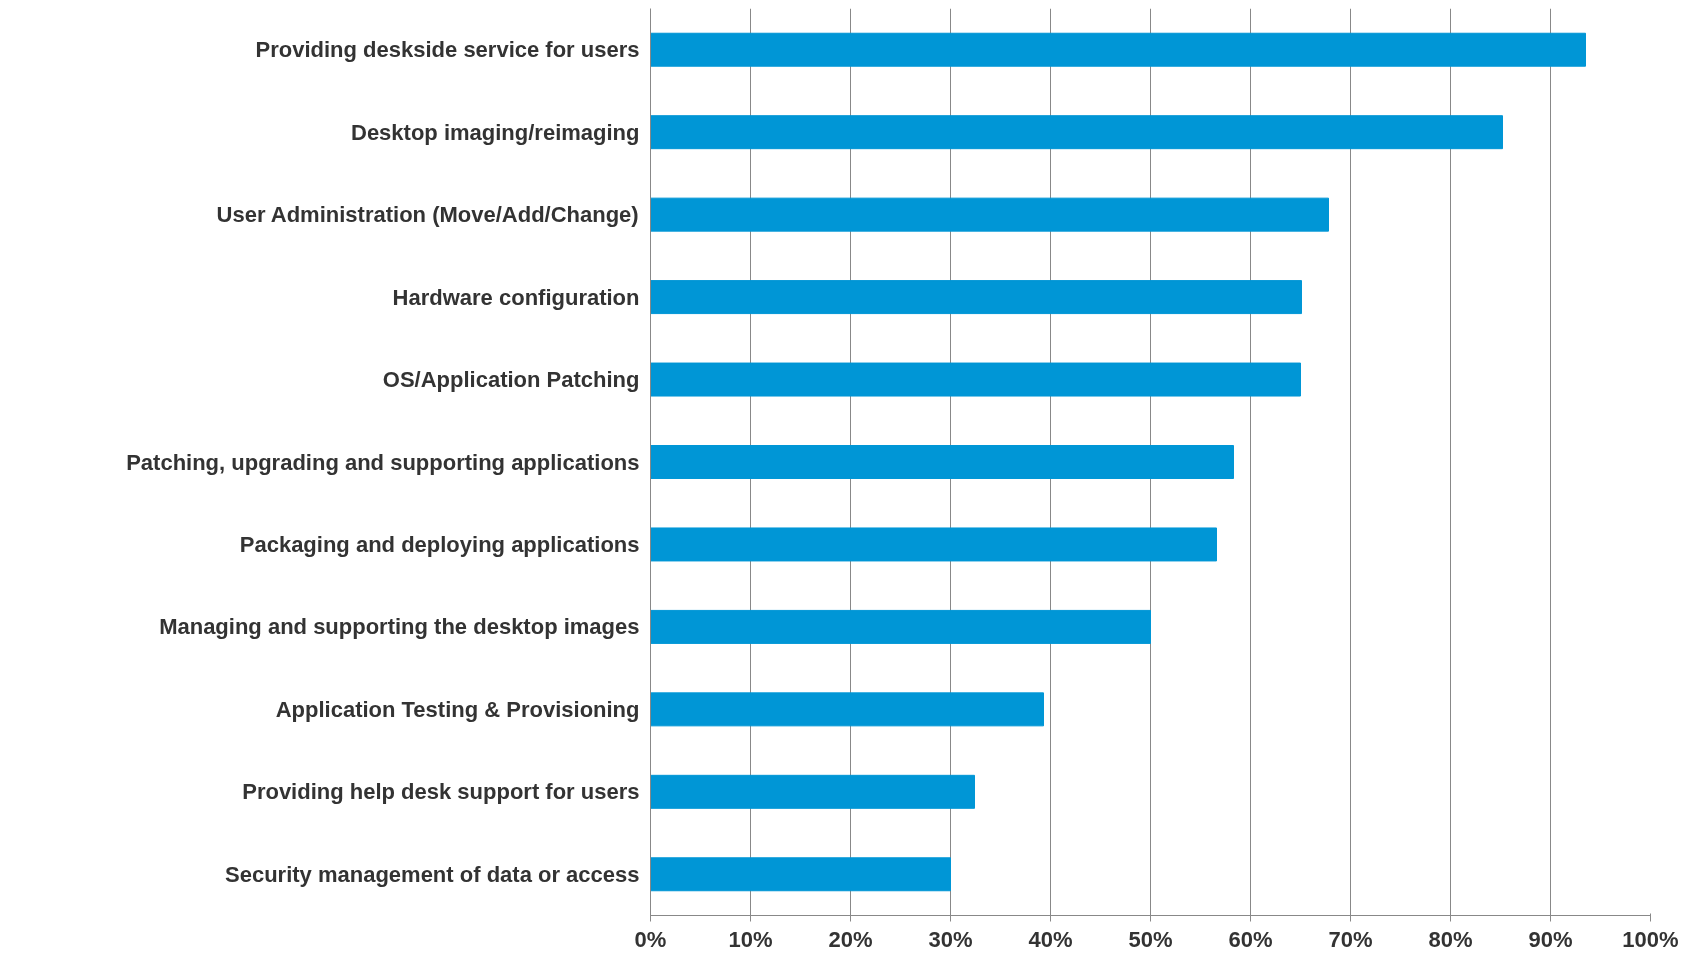 This screenshot has width=1701, height=963. I want to click on y-tick-label: OS/Application Patching, so click(511, 380).